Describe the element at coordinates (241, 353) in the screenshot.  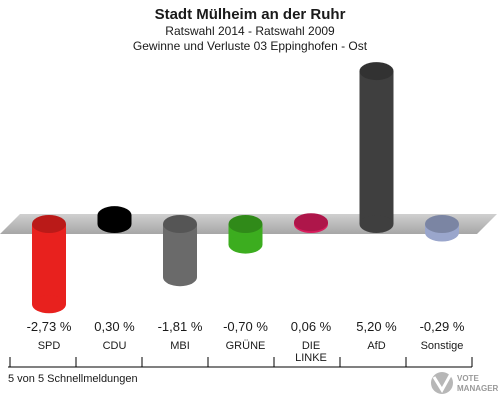
I see `category-axis-layer: SPD CDU MBI GRÜNE DIE LINKE AfD Sonstige` at that location.